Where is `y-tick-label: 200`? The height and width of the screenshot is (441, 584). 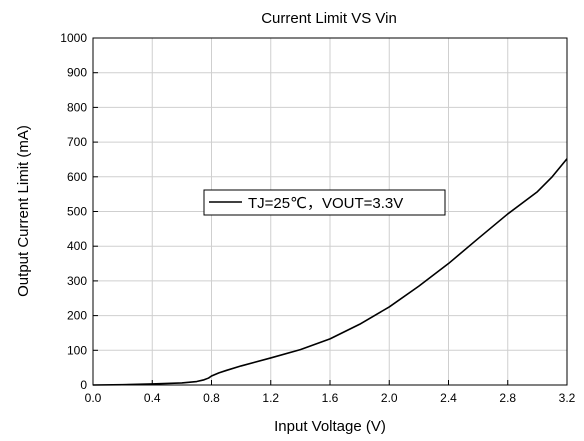 y-tick-label: 200 is located at coordinates (77, 316).